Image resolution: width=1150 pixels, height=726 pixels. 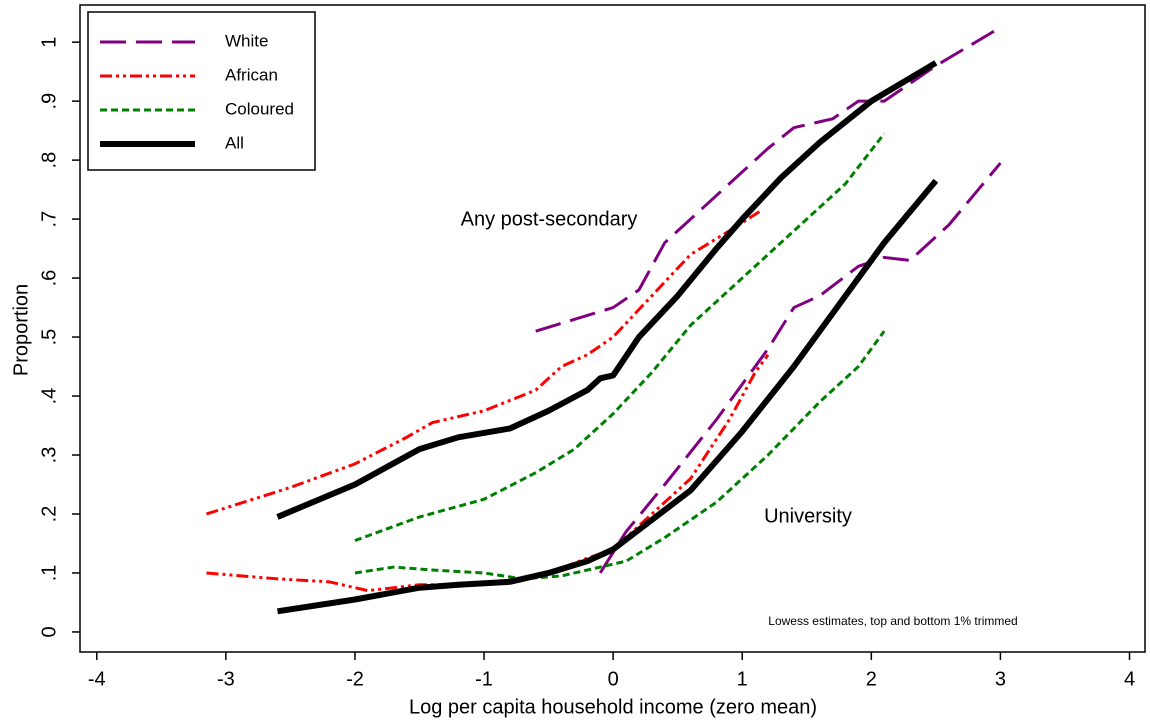 What do you see at coordinates (49, 631) in the screenshot?
I see `y-tick-label: 0` at bounding box center [49, 631].